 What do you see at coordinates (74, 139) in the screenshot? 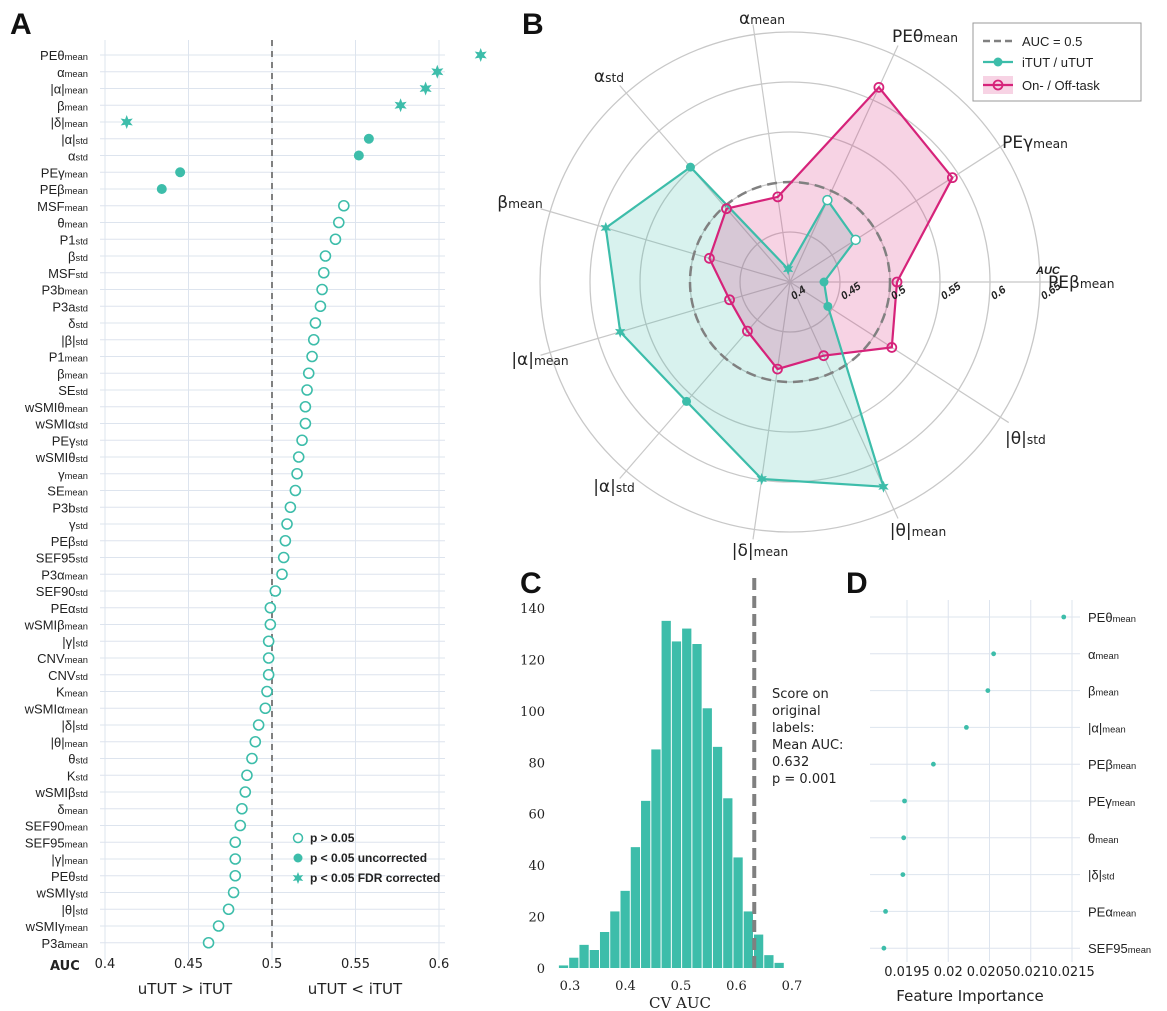
I see `a-feature-label: |α|std` at bounding box center [74, 139].